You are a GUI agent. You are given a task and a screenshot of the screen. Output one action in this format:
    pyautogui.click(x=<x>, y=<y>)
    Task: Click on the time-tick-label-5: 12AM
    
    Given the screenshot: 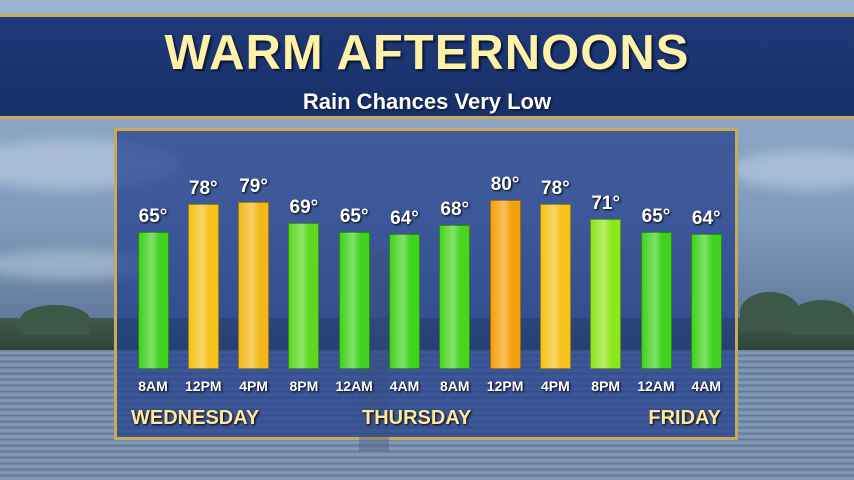 What is the action you would take?
    pyautogui.click(x=354, y=386)
    